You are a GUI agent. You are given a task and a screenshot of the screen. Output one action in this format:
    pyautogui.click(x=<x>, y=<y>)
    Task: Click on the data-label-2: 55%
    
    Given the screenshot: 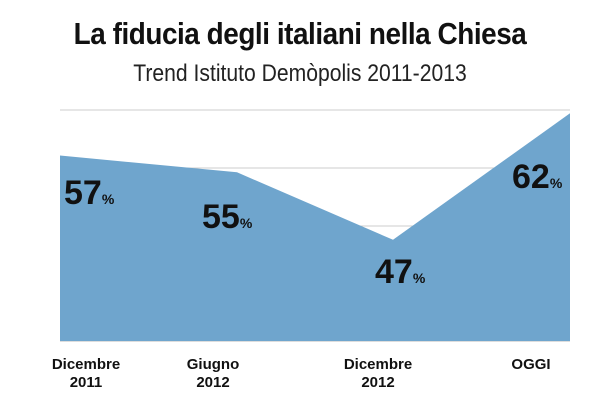 What is the action you would take?
    pyautogui.click(x=227, y=217)
    